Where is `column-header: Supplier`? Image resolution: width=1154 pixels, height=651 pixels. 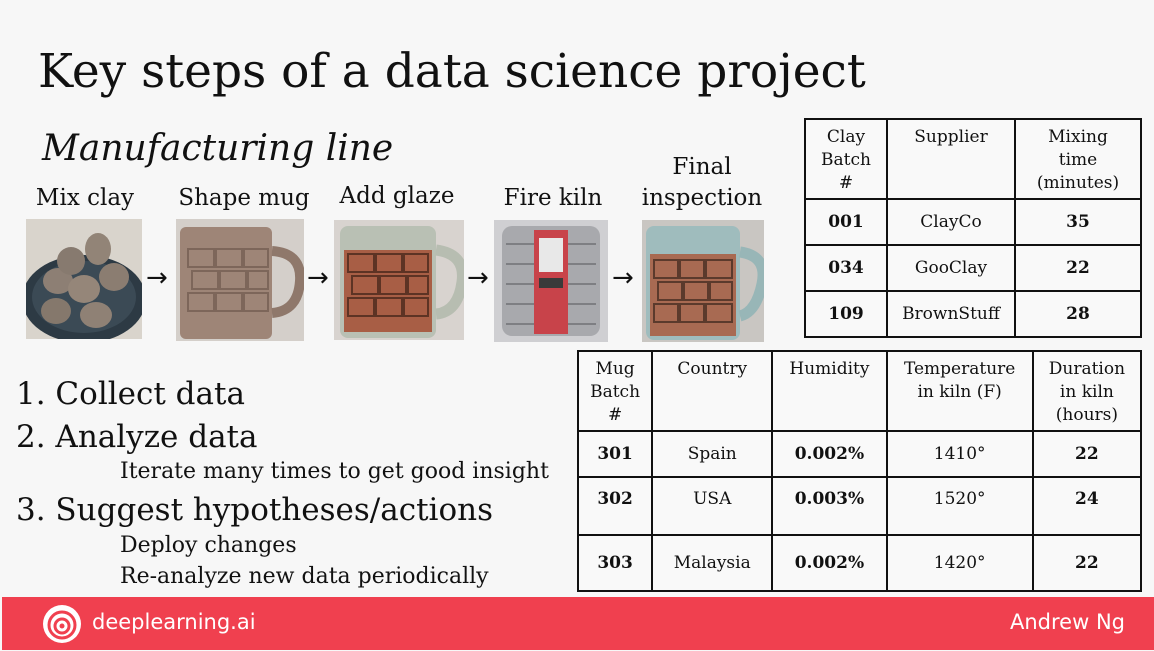 column-header: Supplier is located at coordinates (951, 159).